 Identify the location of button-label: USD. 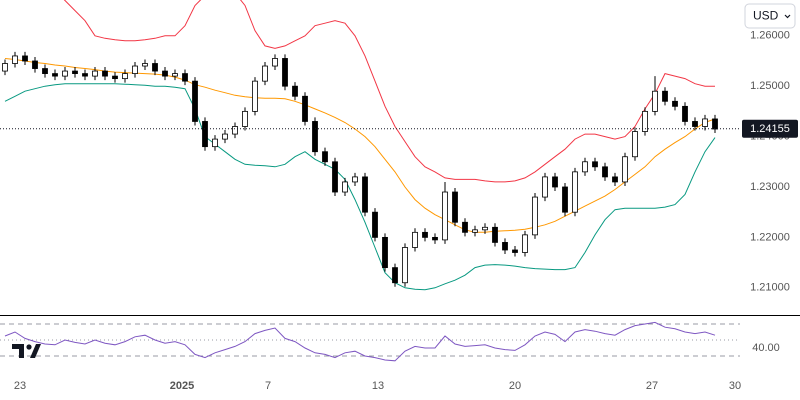
(766, 16).